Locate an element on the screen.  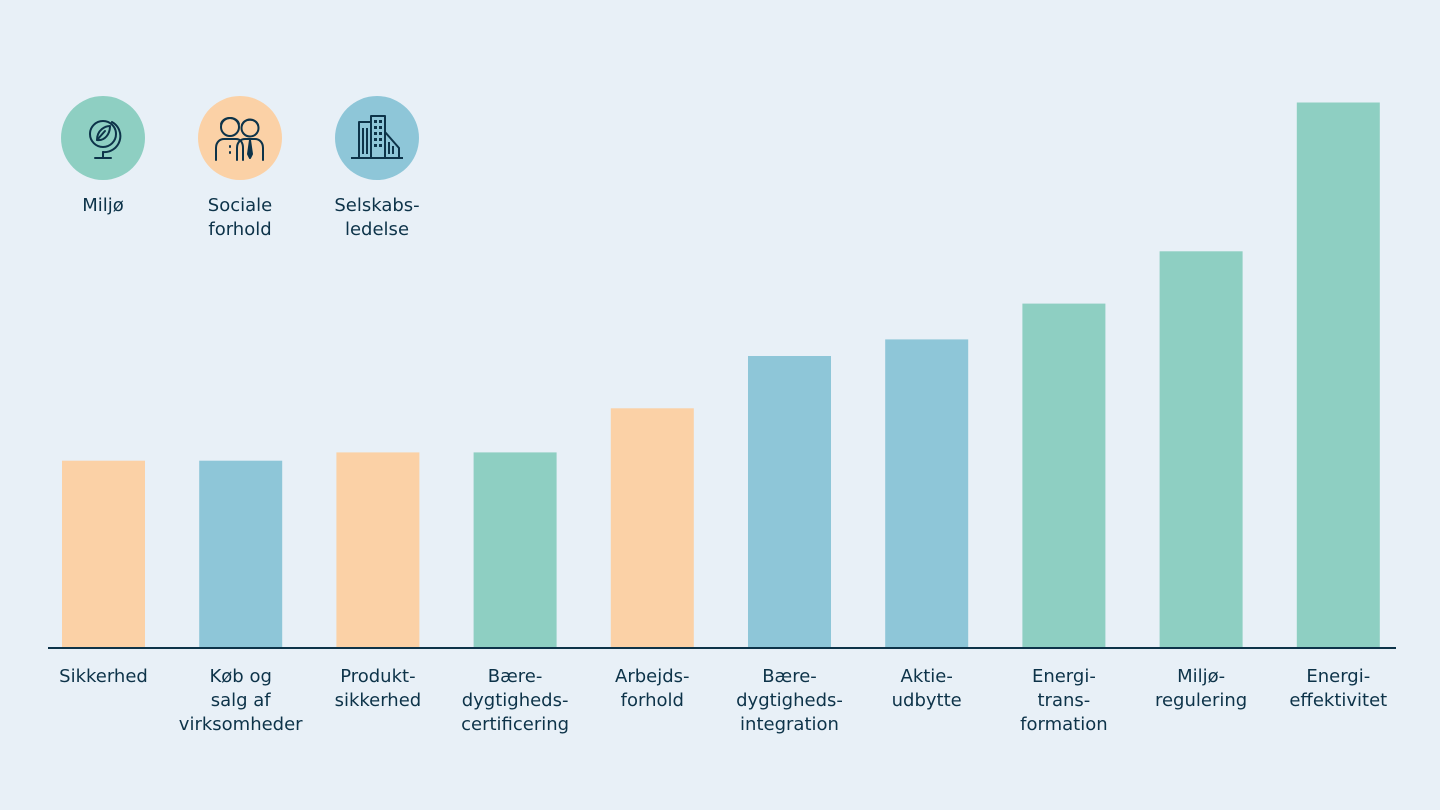
x-tick-label-4: Bære-dygtigheds-certificering is located at coordinates (515, 700).